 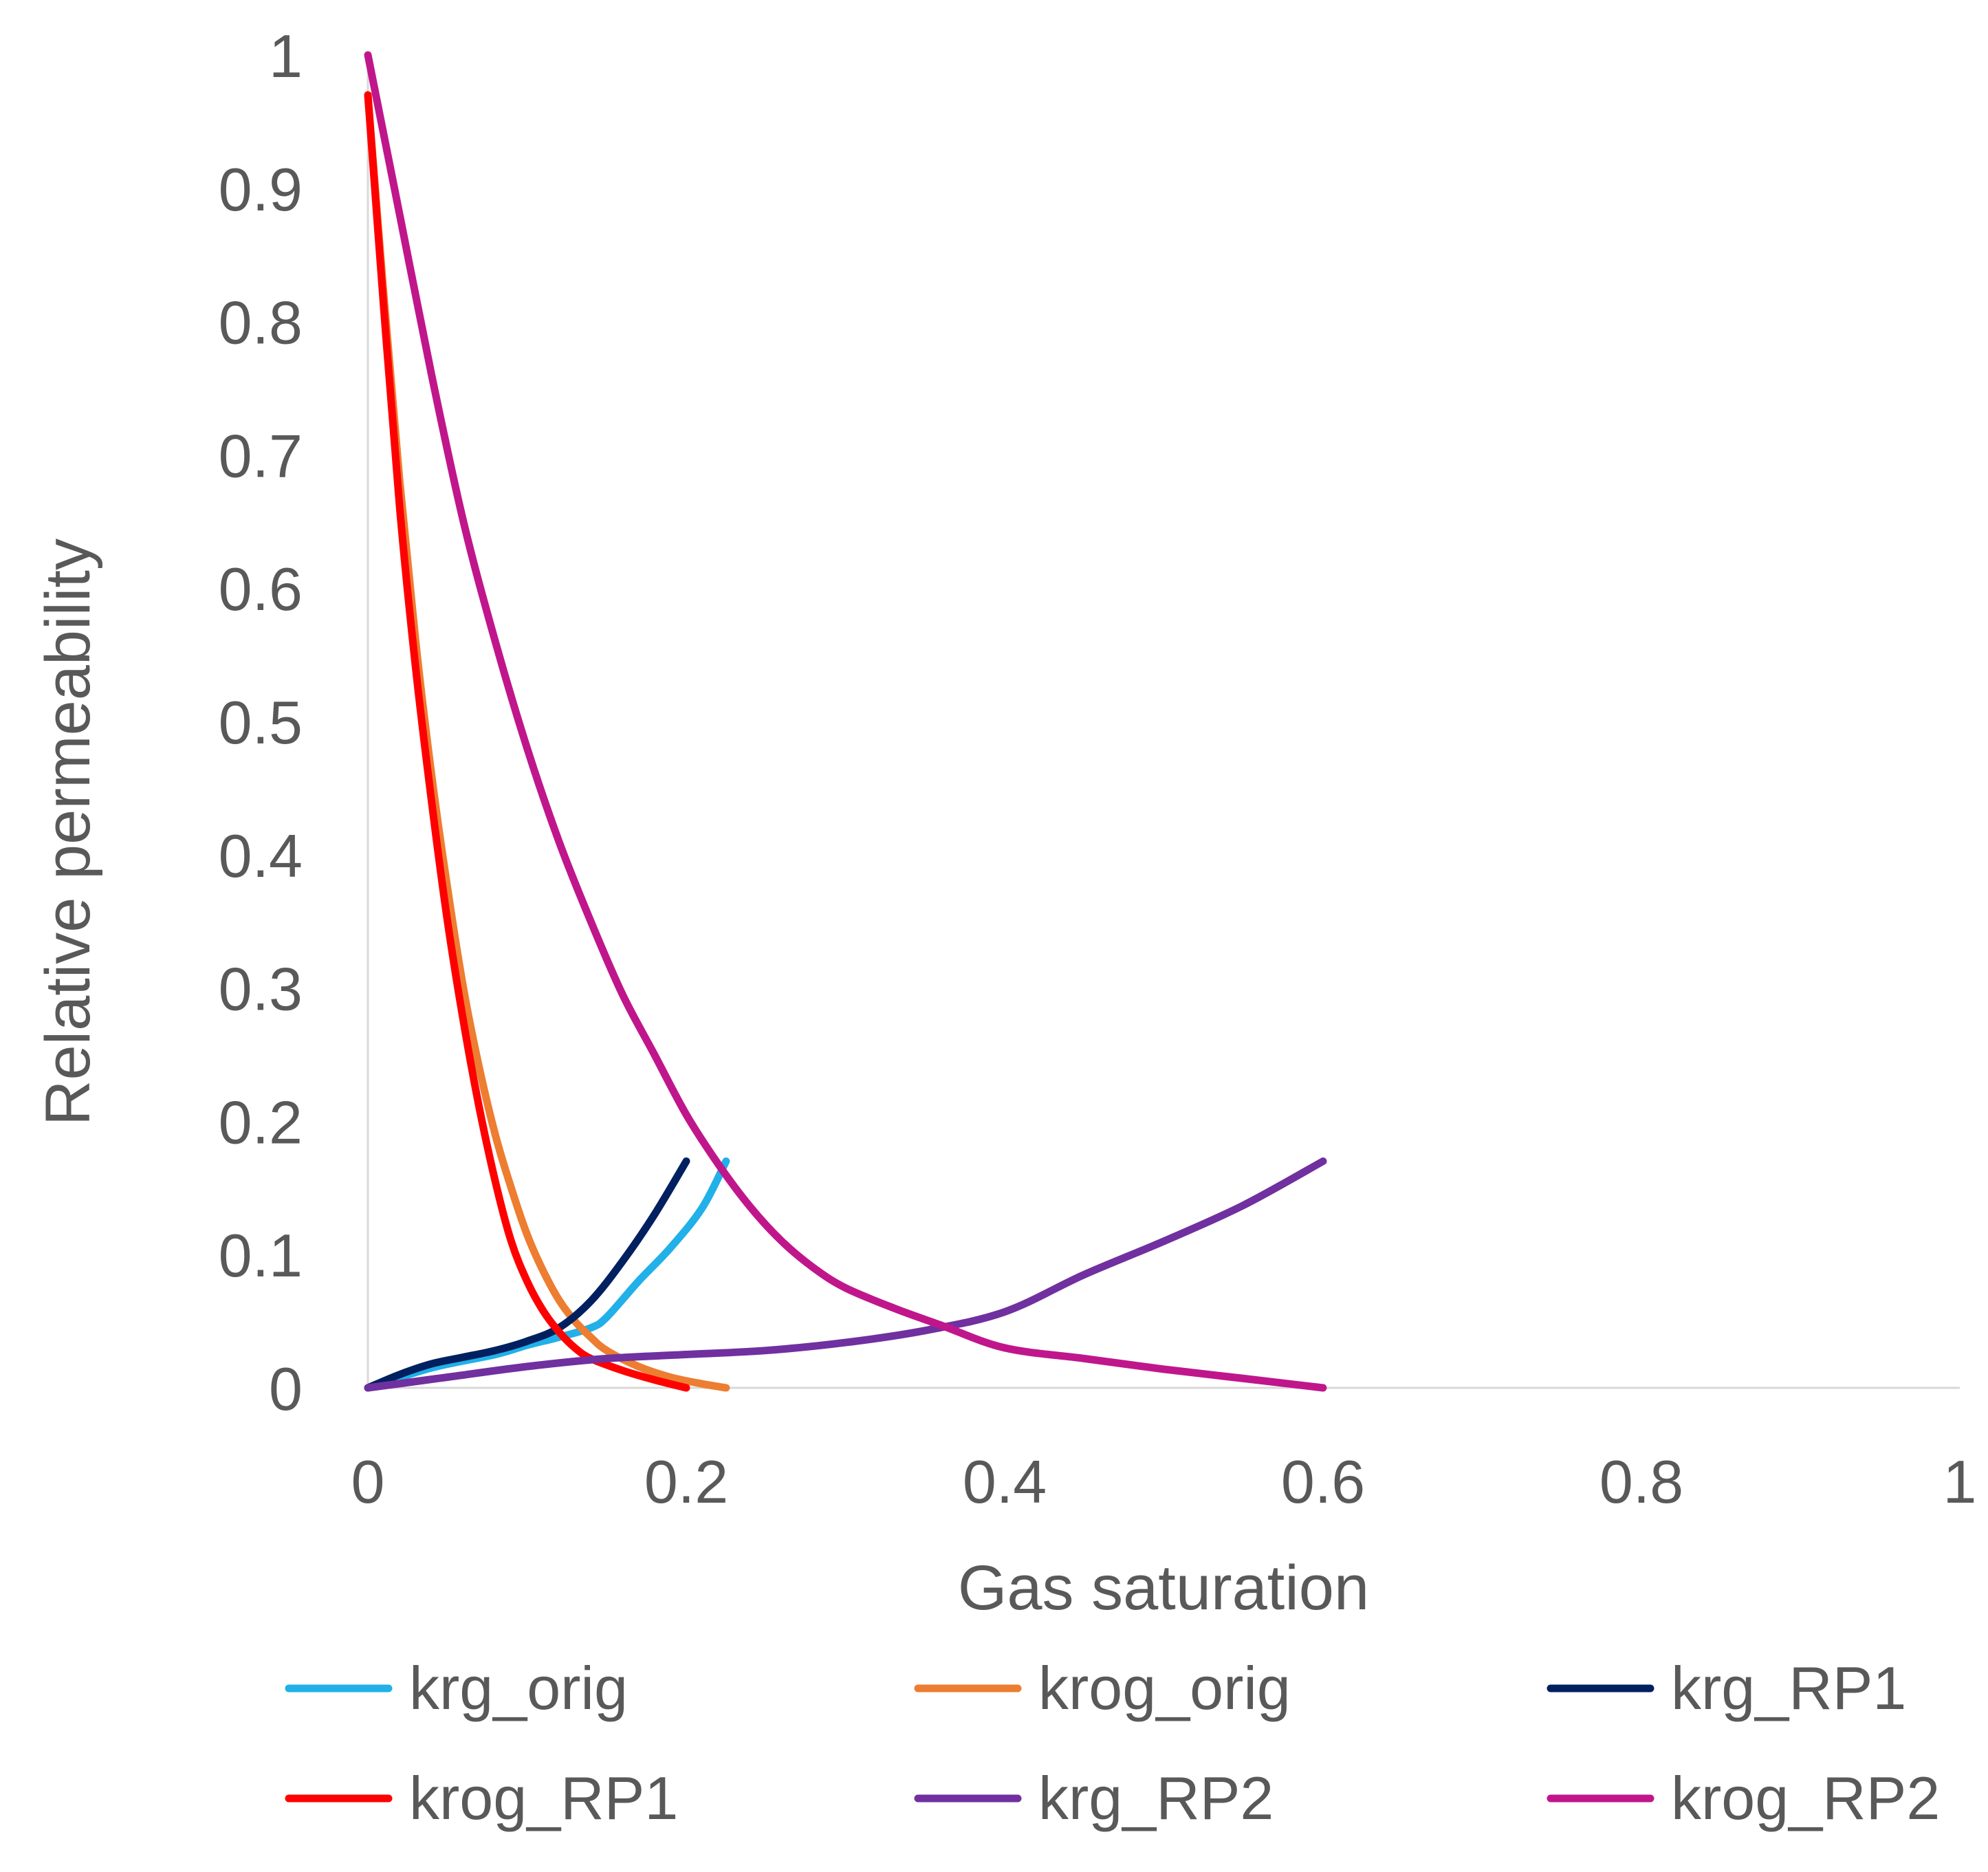 I want to click on legend-item: krg_orig, so click(x=456, y=1688).